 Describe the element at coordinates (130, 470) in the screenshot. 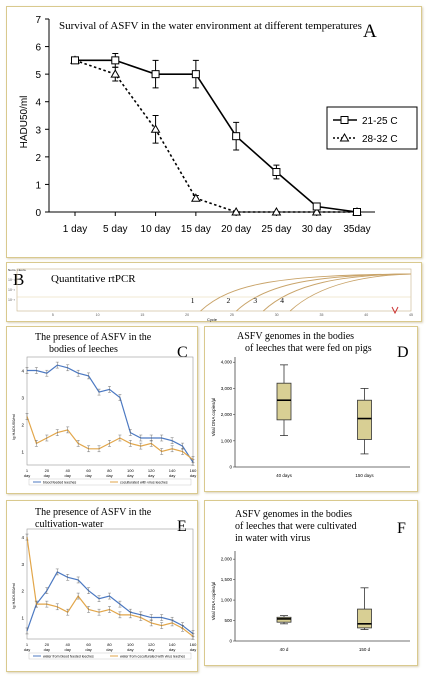

I see `x-tick-label-line: 100` at that location.